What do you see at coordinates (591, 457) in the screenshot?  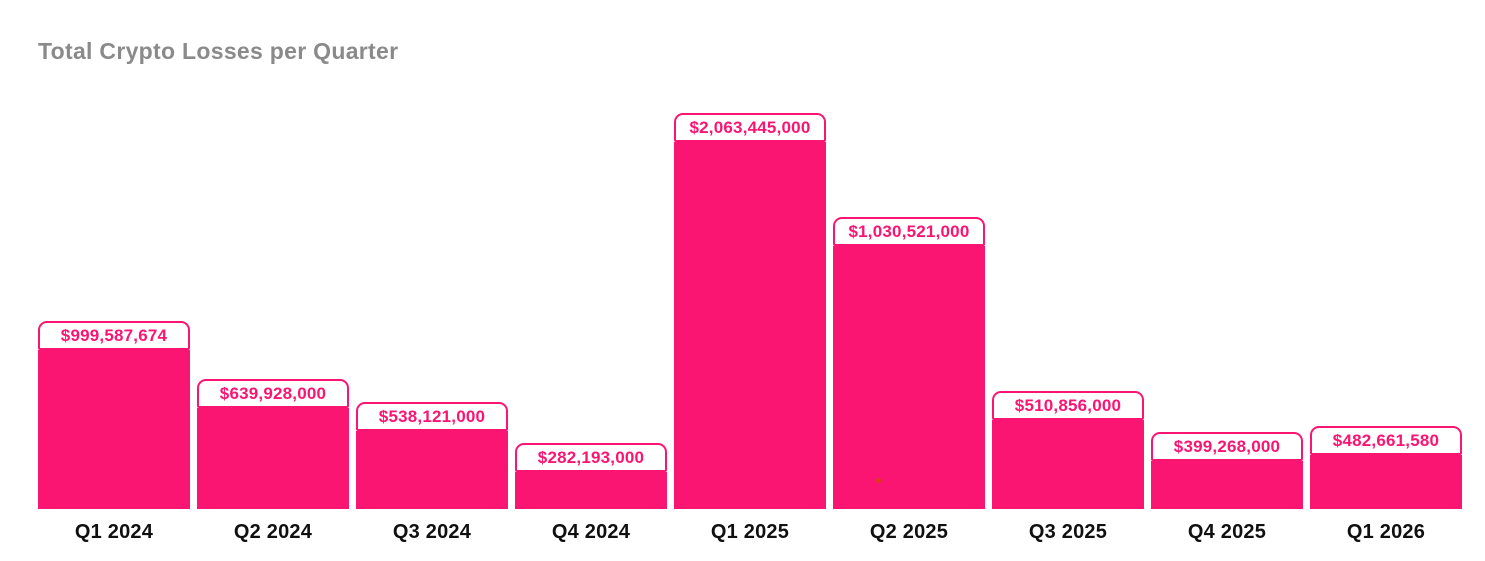 I see `bar-value-badge: $282,193,000` at bounding box center [591, 457].